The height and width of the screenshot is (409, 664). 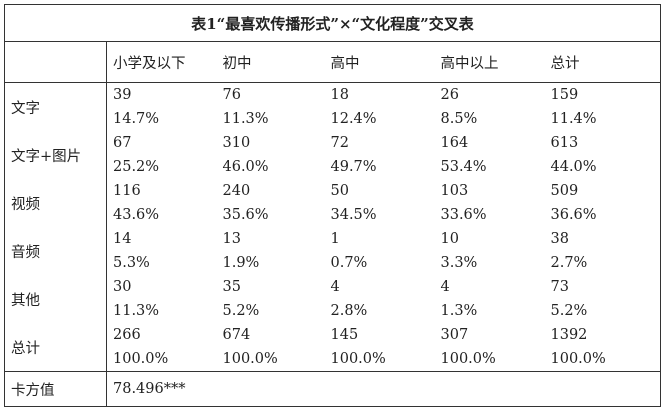 What do you see at coordinates (569, 335) in the screenshot?
I see `cell-count: 1392` at bounding box center [569, 335].